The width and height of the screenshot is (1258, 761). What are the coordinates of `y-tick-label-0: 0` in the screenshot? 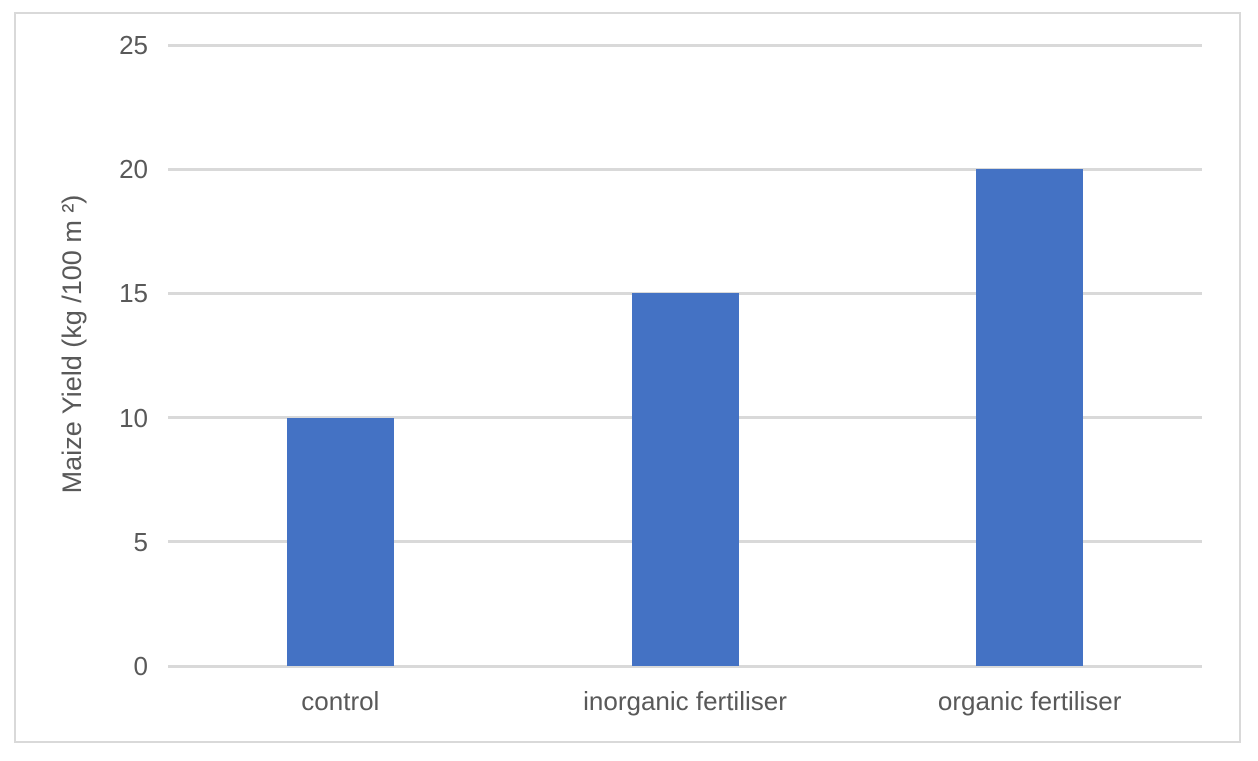 It's located at (140, 666).